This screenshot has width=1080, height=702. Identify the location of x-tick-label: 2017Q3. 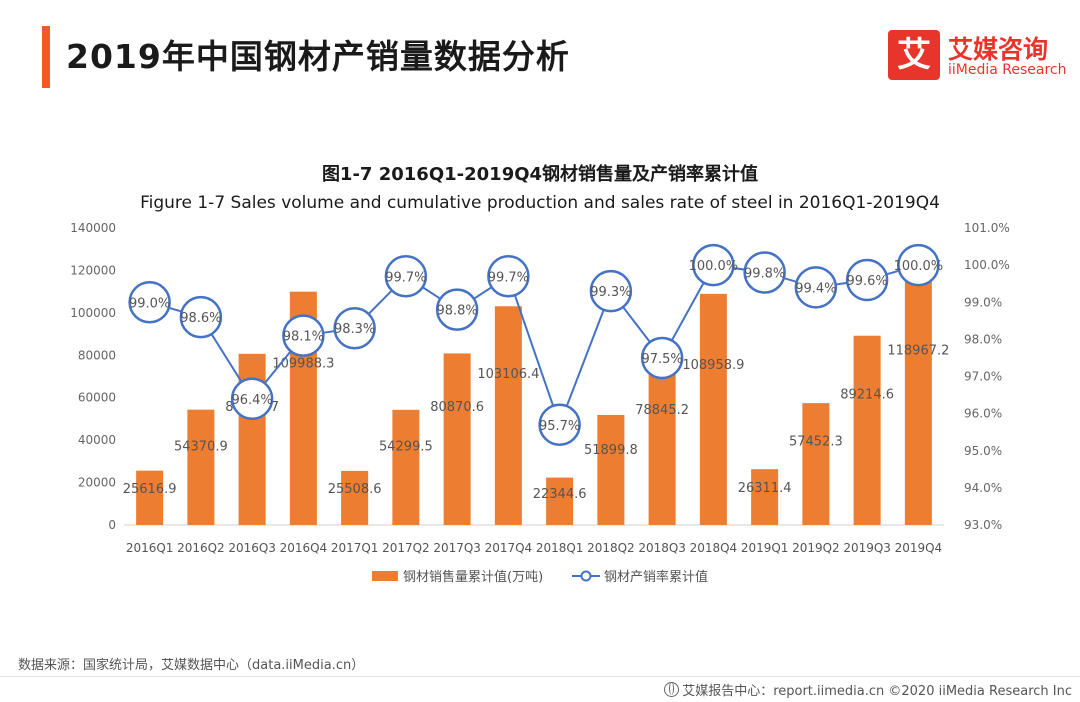
(457, 548).